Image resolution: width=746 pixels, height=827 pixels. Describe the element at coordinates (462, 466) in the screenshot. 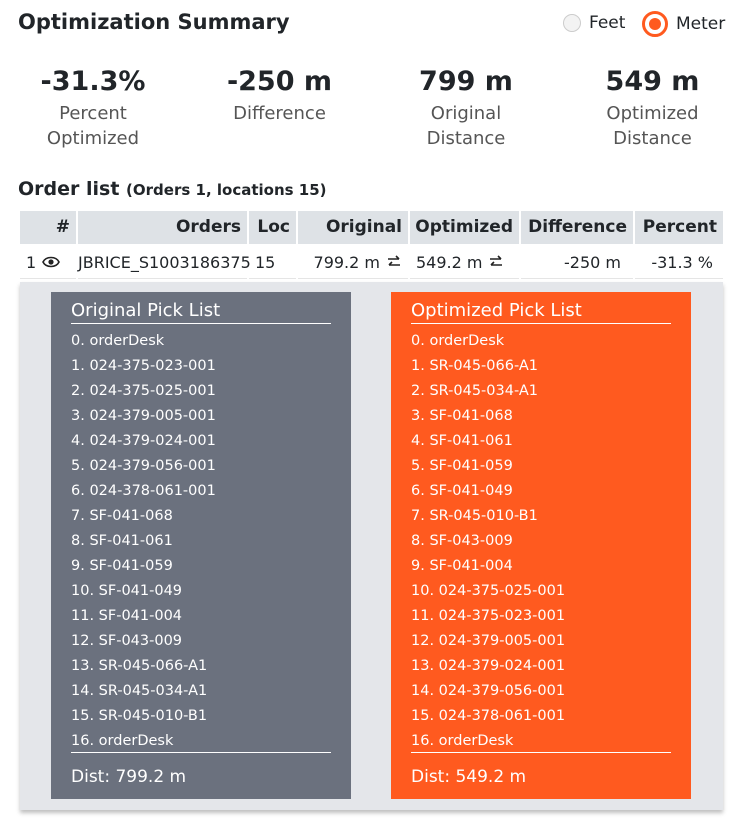

I see `pick-list-item: 5. SF-041-059` at that location.